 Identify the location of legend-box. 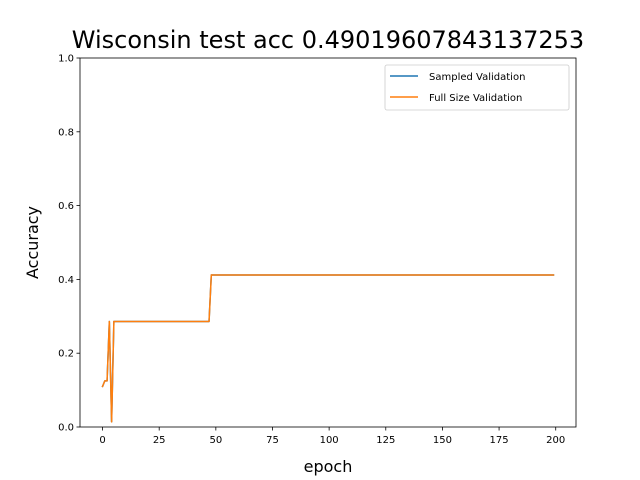
(477, 87).